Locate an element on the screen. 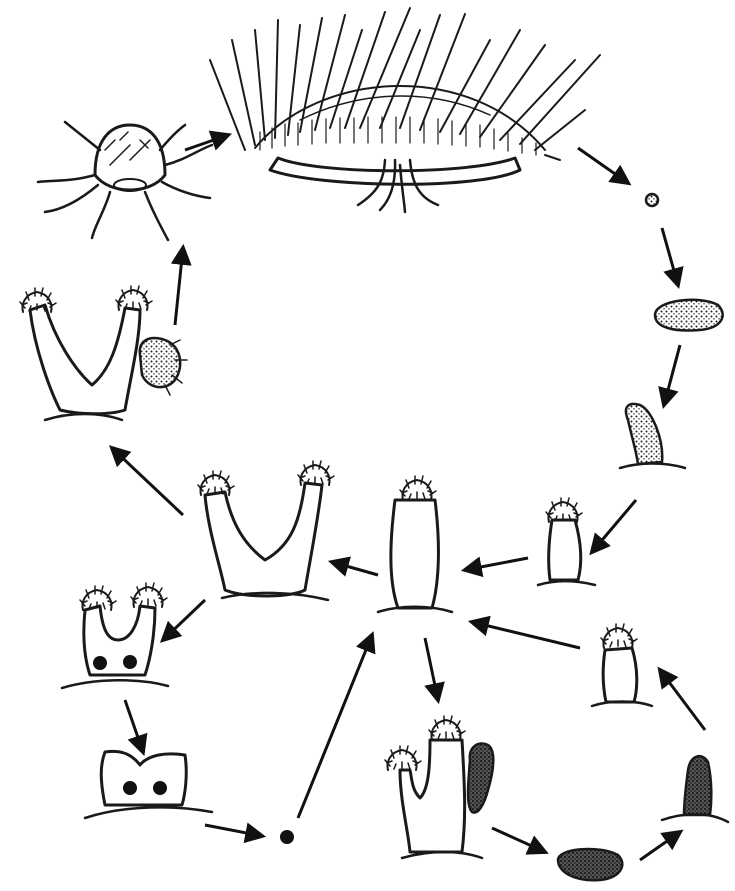  arrow-polyp-to-forked is located at coordinates (353, 566).